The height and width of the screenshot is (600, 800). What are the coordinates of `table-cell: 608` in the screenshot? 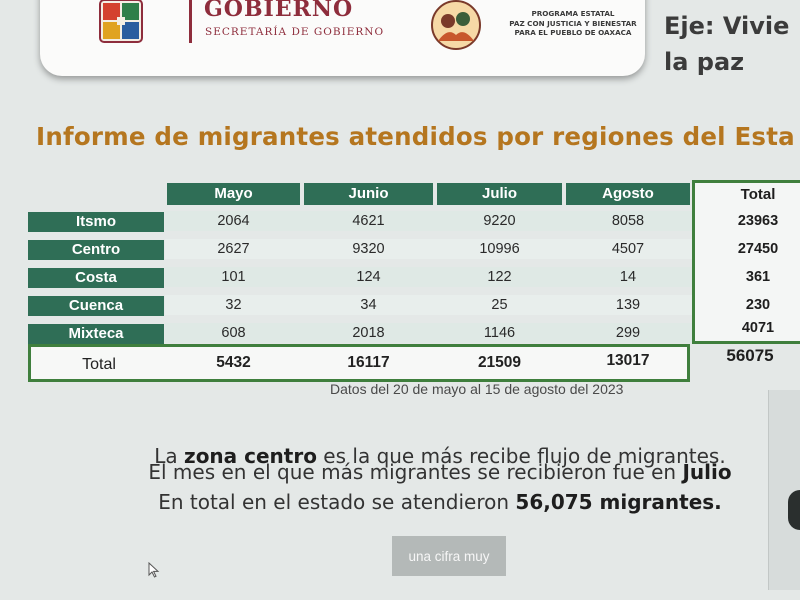 It's located at (233, 333).